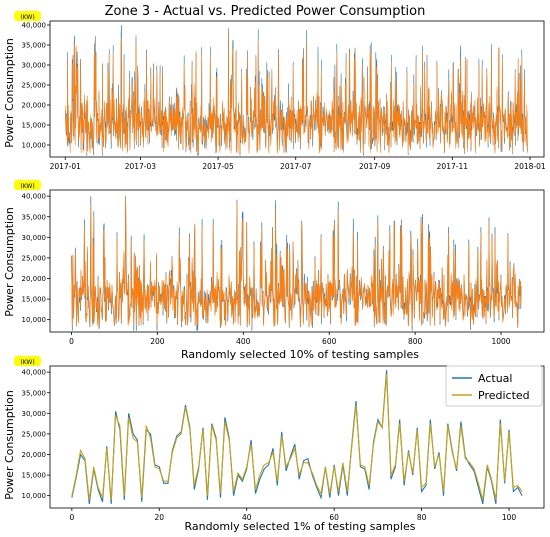  What do you see at coordinates (300, 526) in the screenshot?
I see `x-axis-label-3: Randomly selected 1% of testing samples` at bounding box center [300, 526].